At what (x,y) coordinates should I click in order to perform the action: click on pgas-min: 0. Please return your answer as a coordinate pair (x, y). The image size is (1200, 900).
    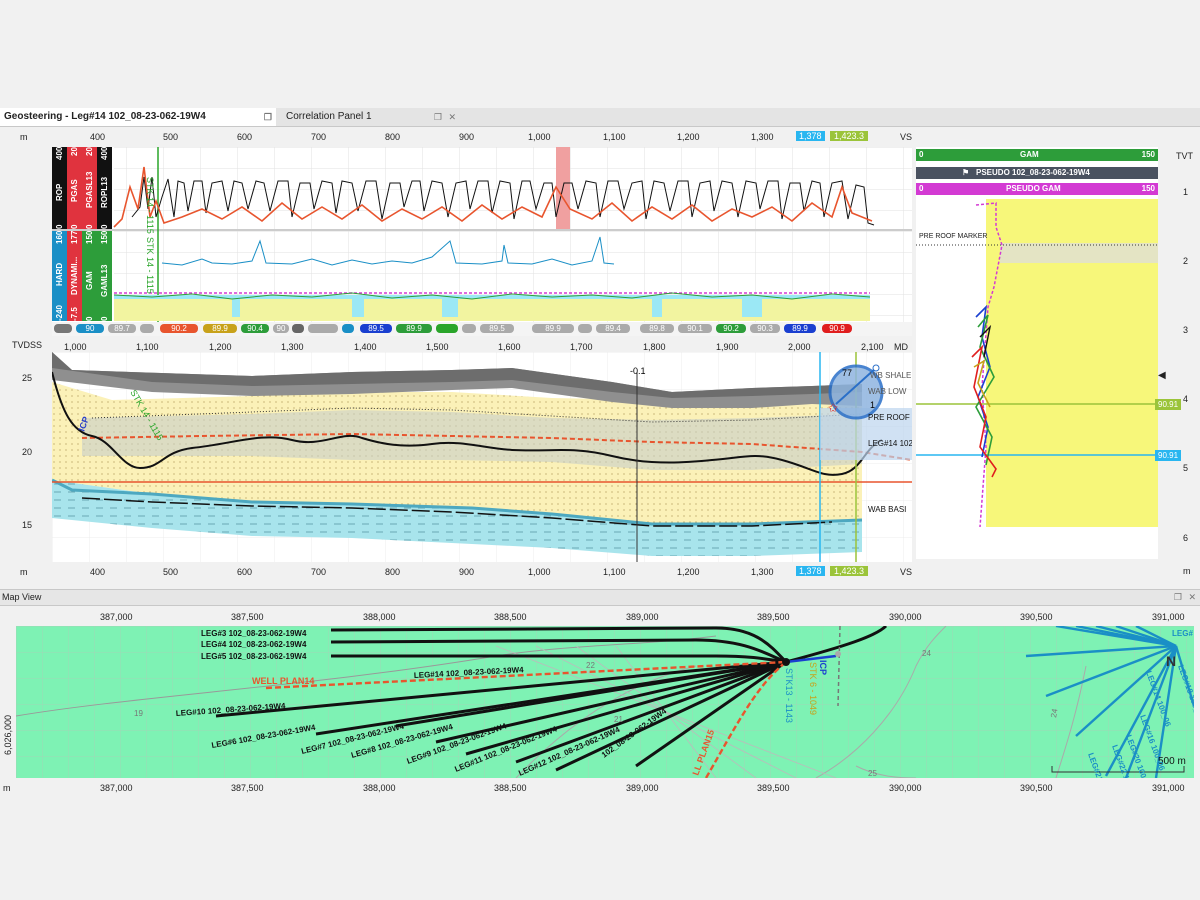
    Looking at the image, I should click on (74, 226).